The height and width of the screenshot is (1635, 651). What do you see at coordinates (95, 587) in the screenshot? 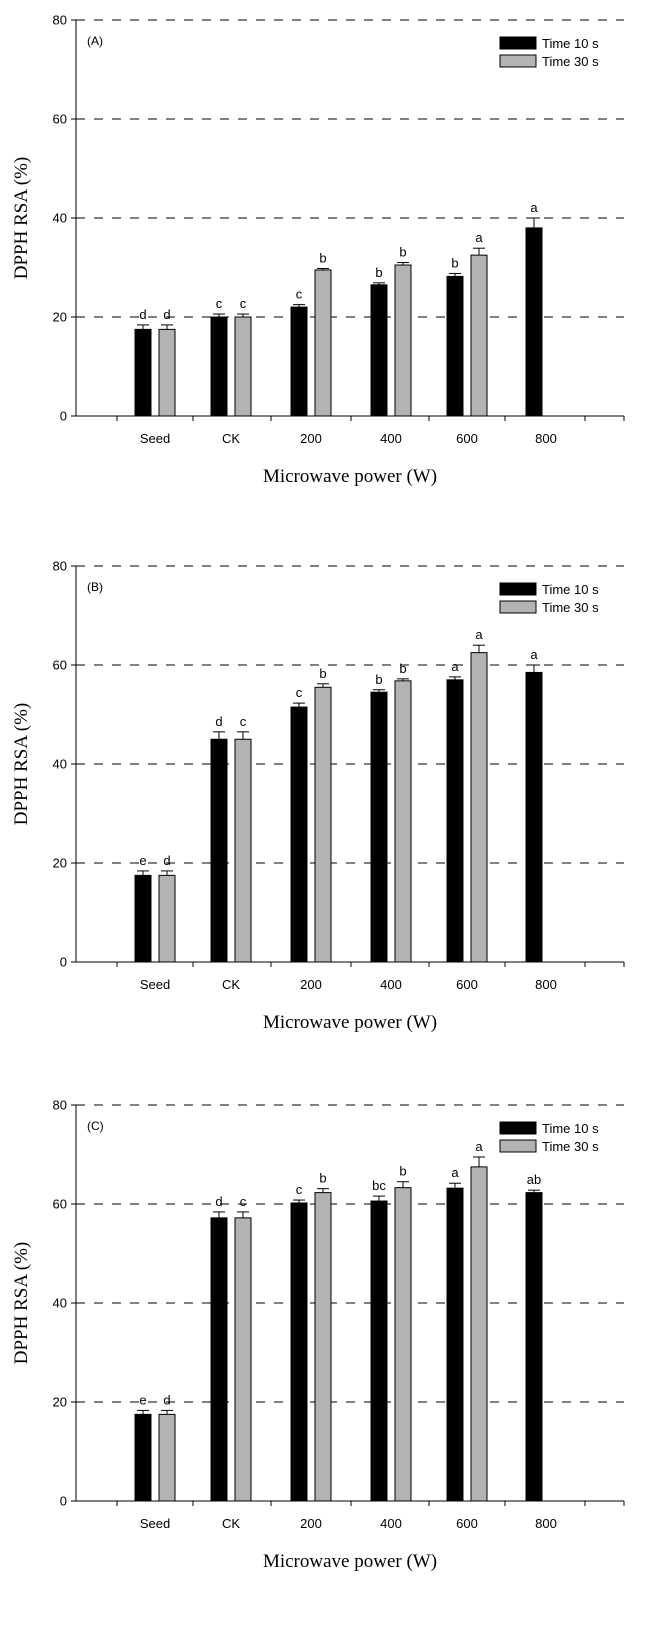
I see `panel-label: (B)` at bounding box center [95, 587].